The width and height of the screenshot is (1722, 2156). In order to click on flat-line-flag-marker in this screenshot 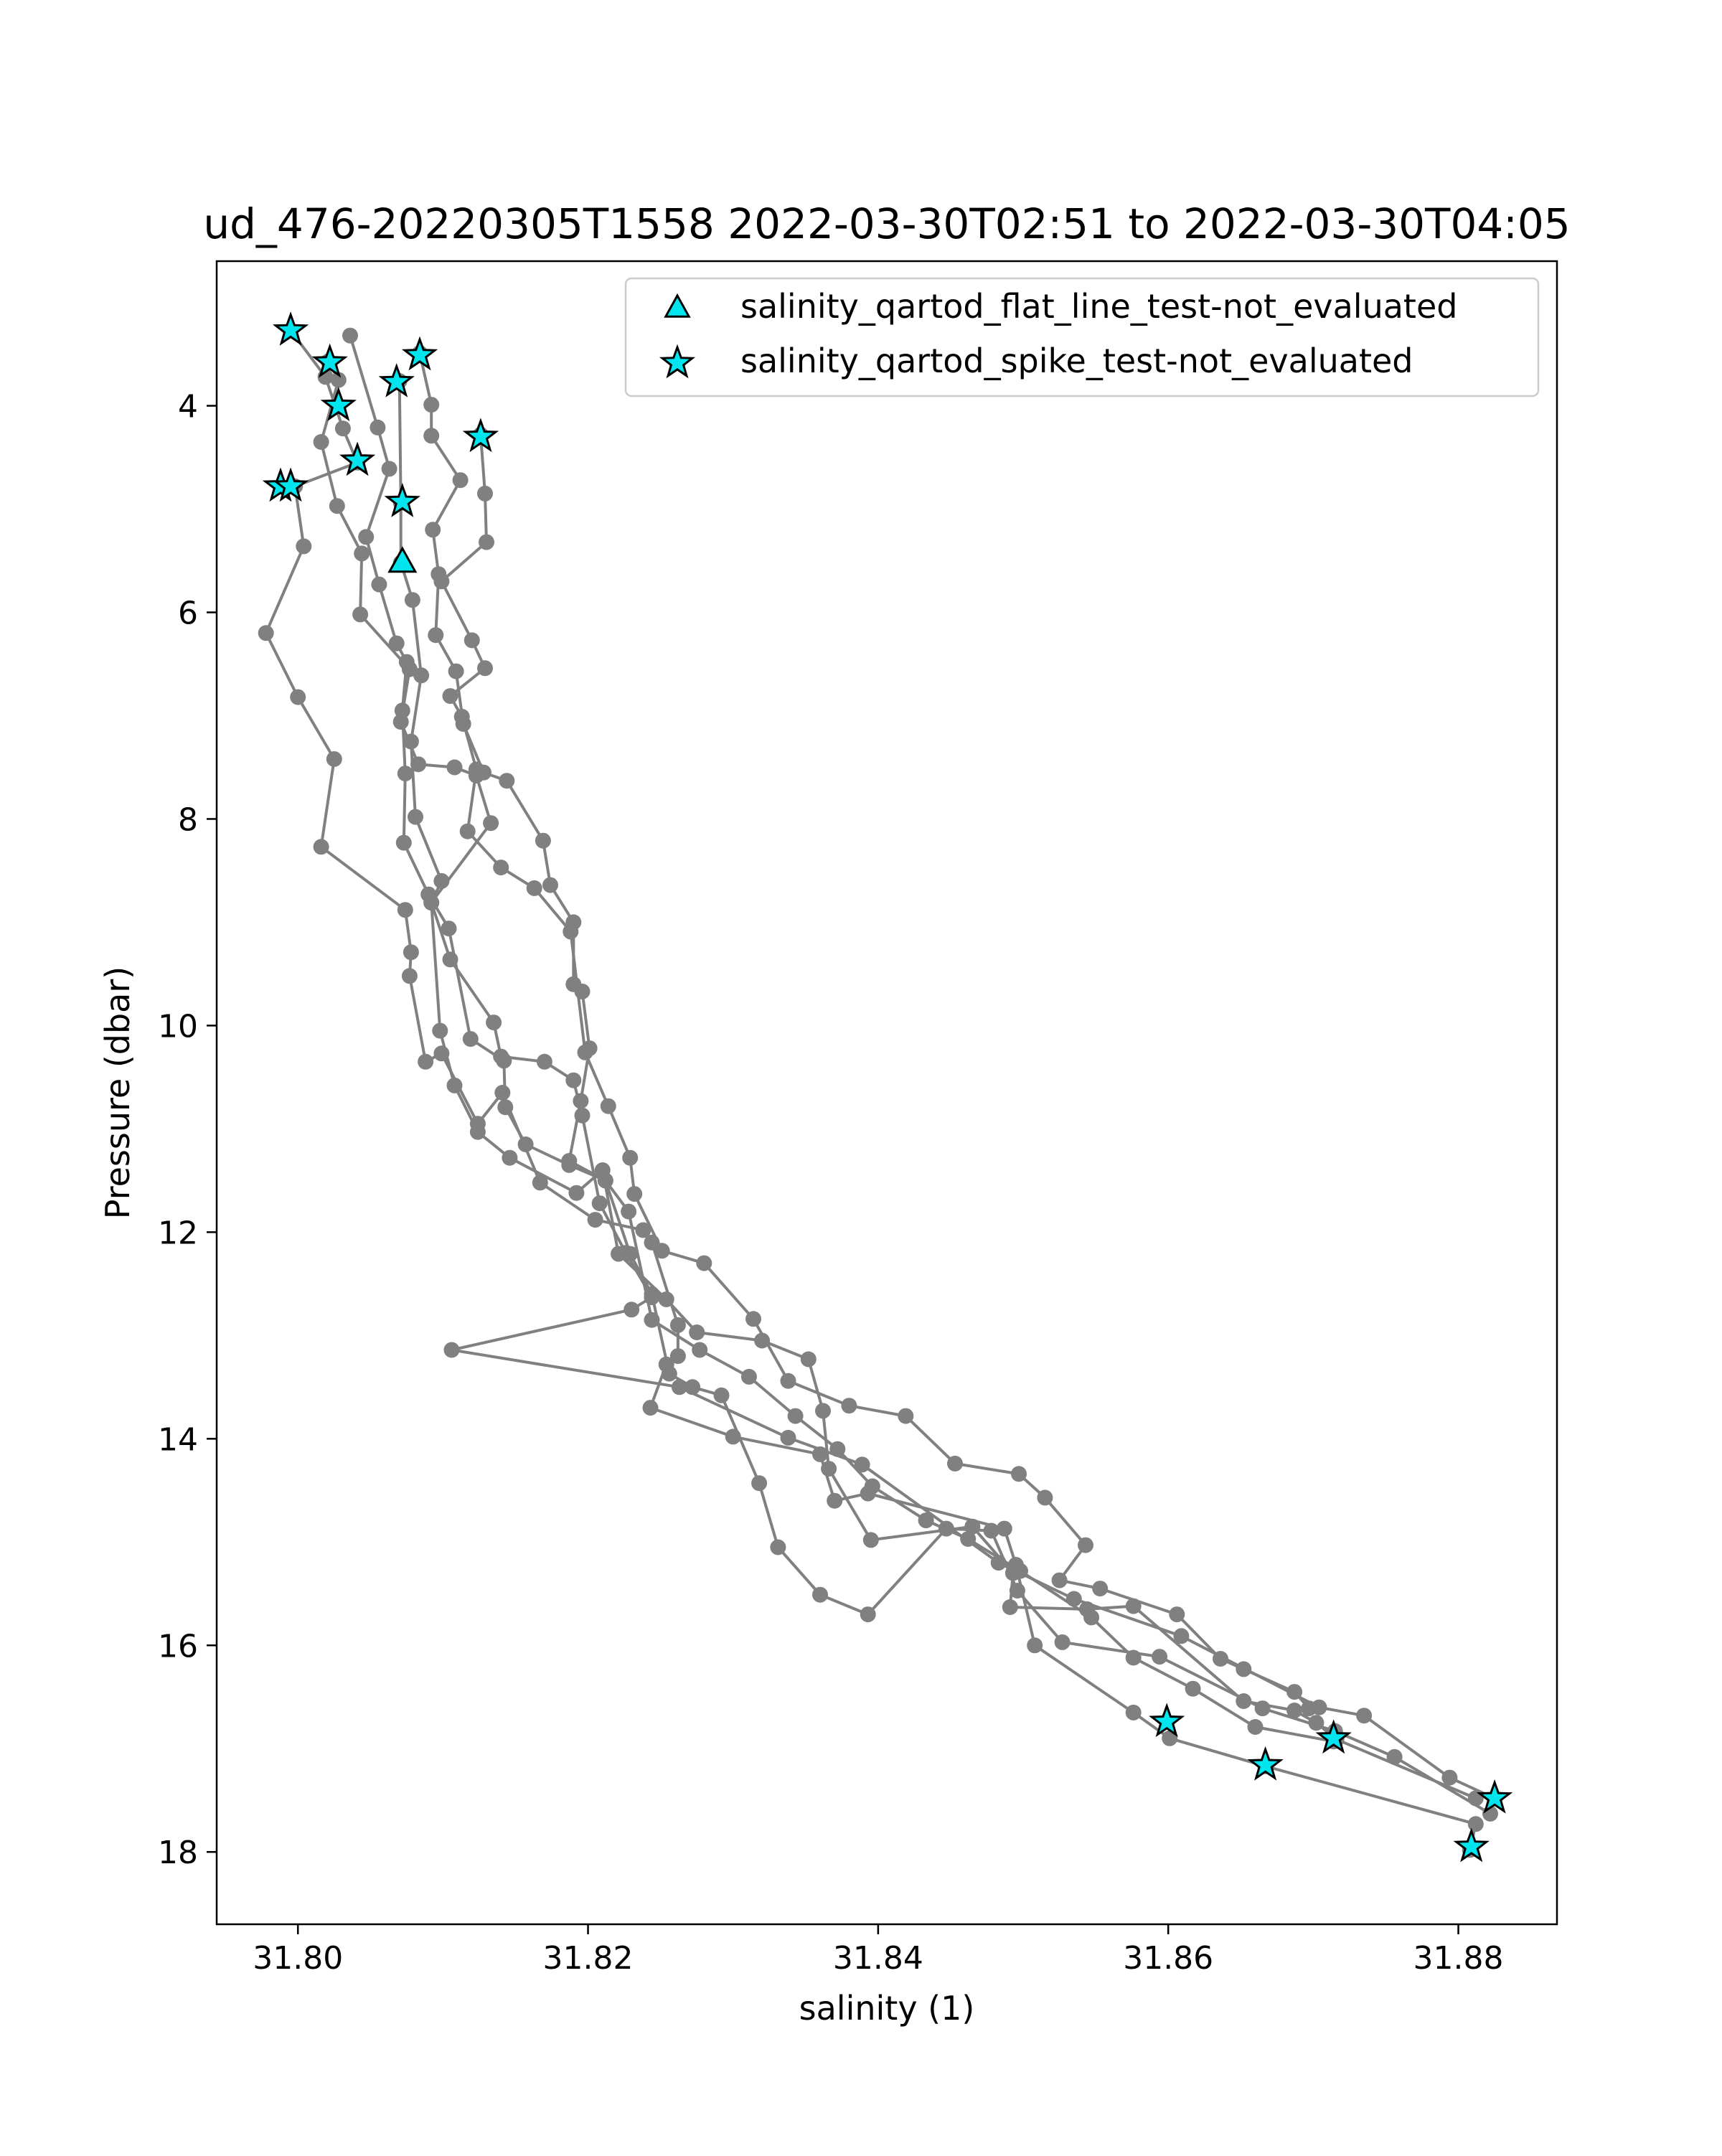, I will do `click(403, 559)`.